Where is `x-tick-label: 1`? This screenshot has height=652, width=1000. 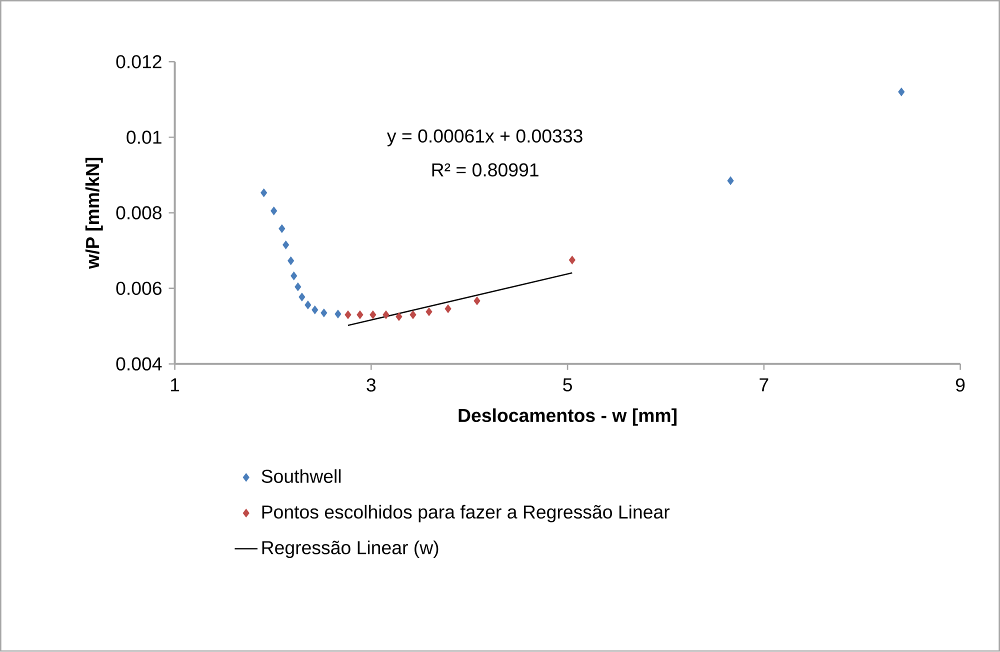
x-tick-label: 1 is located at coordinates (175, 385).